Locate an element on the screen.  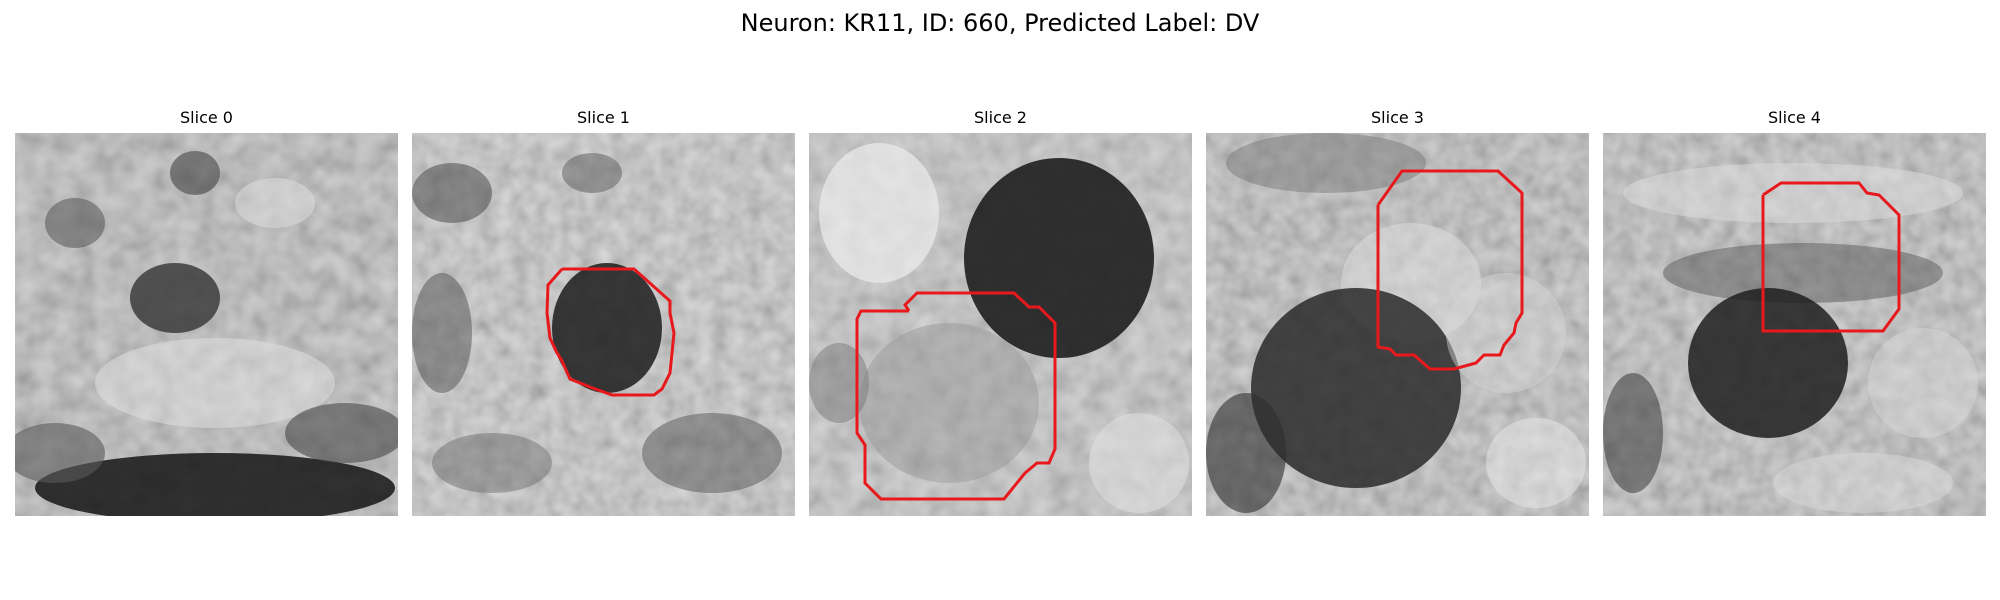
slice-title-4: Slice 4 is located at coordinates (1794, 117).